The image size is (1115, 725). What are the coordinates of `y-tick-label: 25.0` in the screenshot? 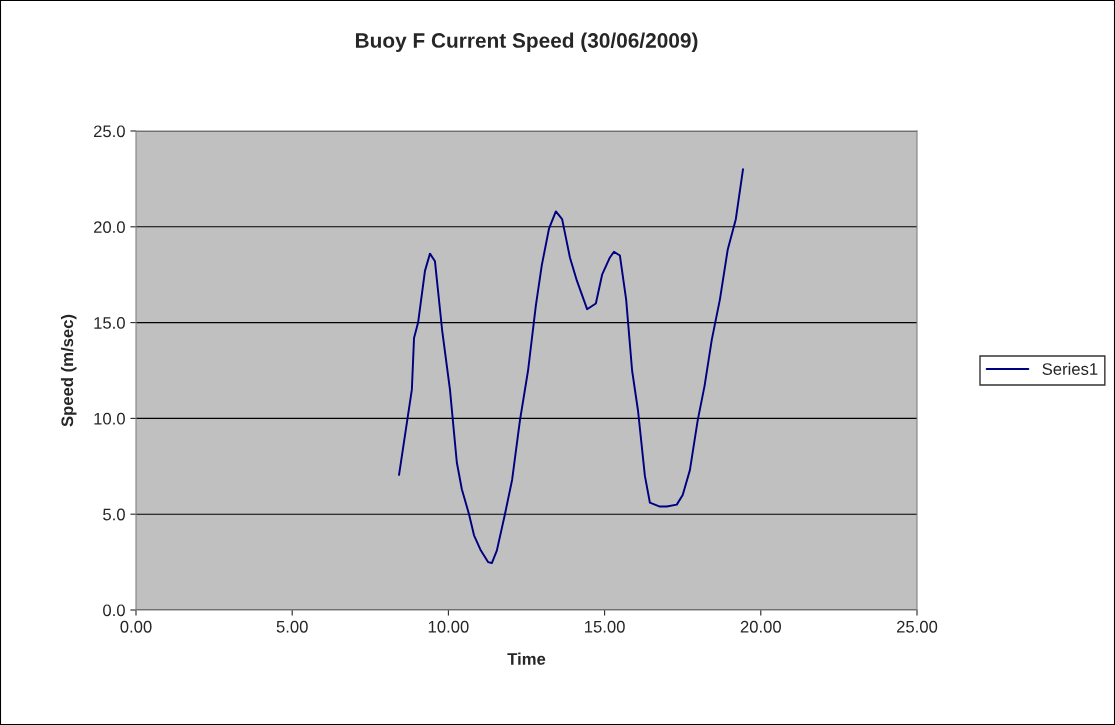 It's located at (109, 131).